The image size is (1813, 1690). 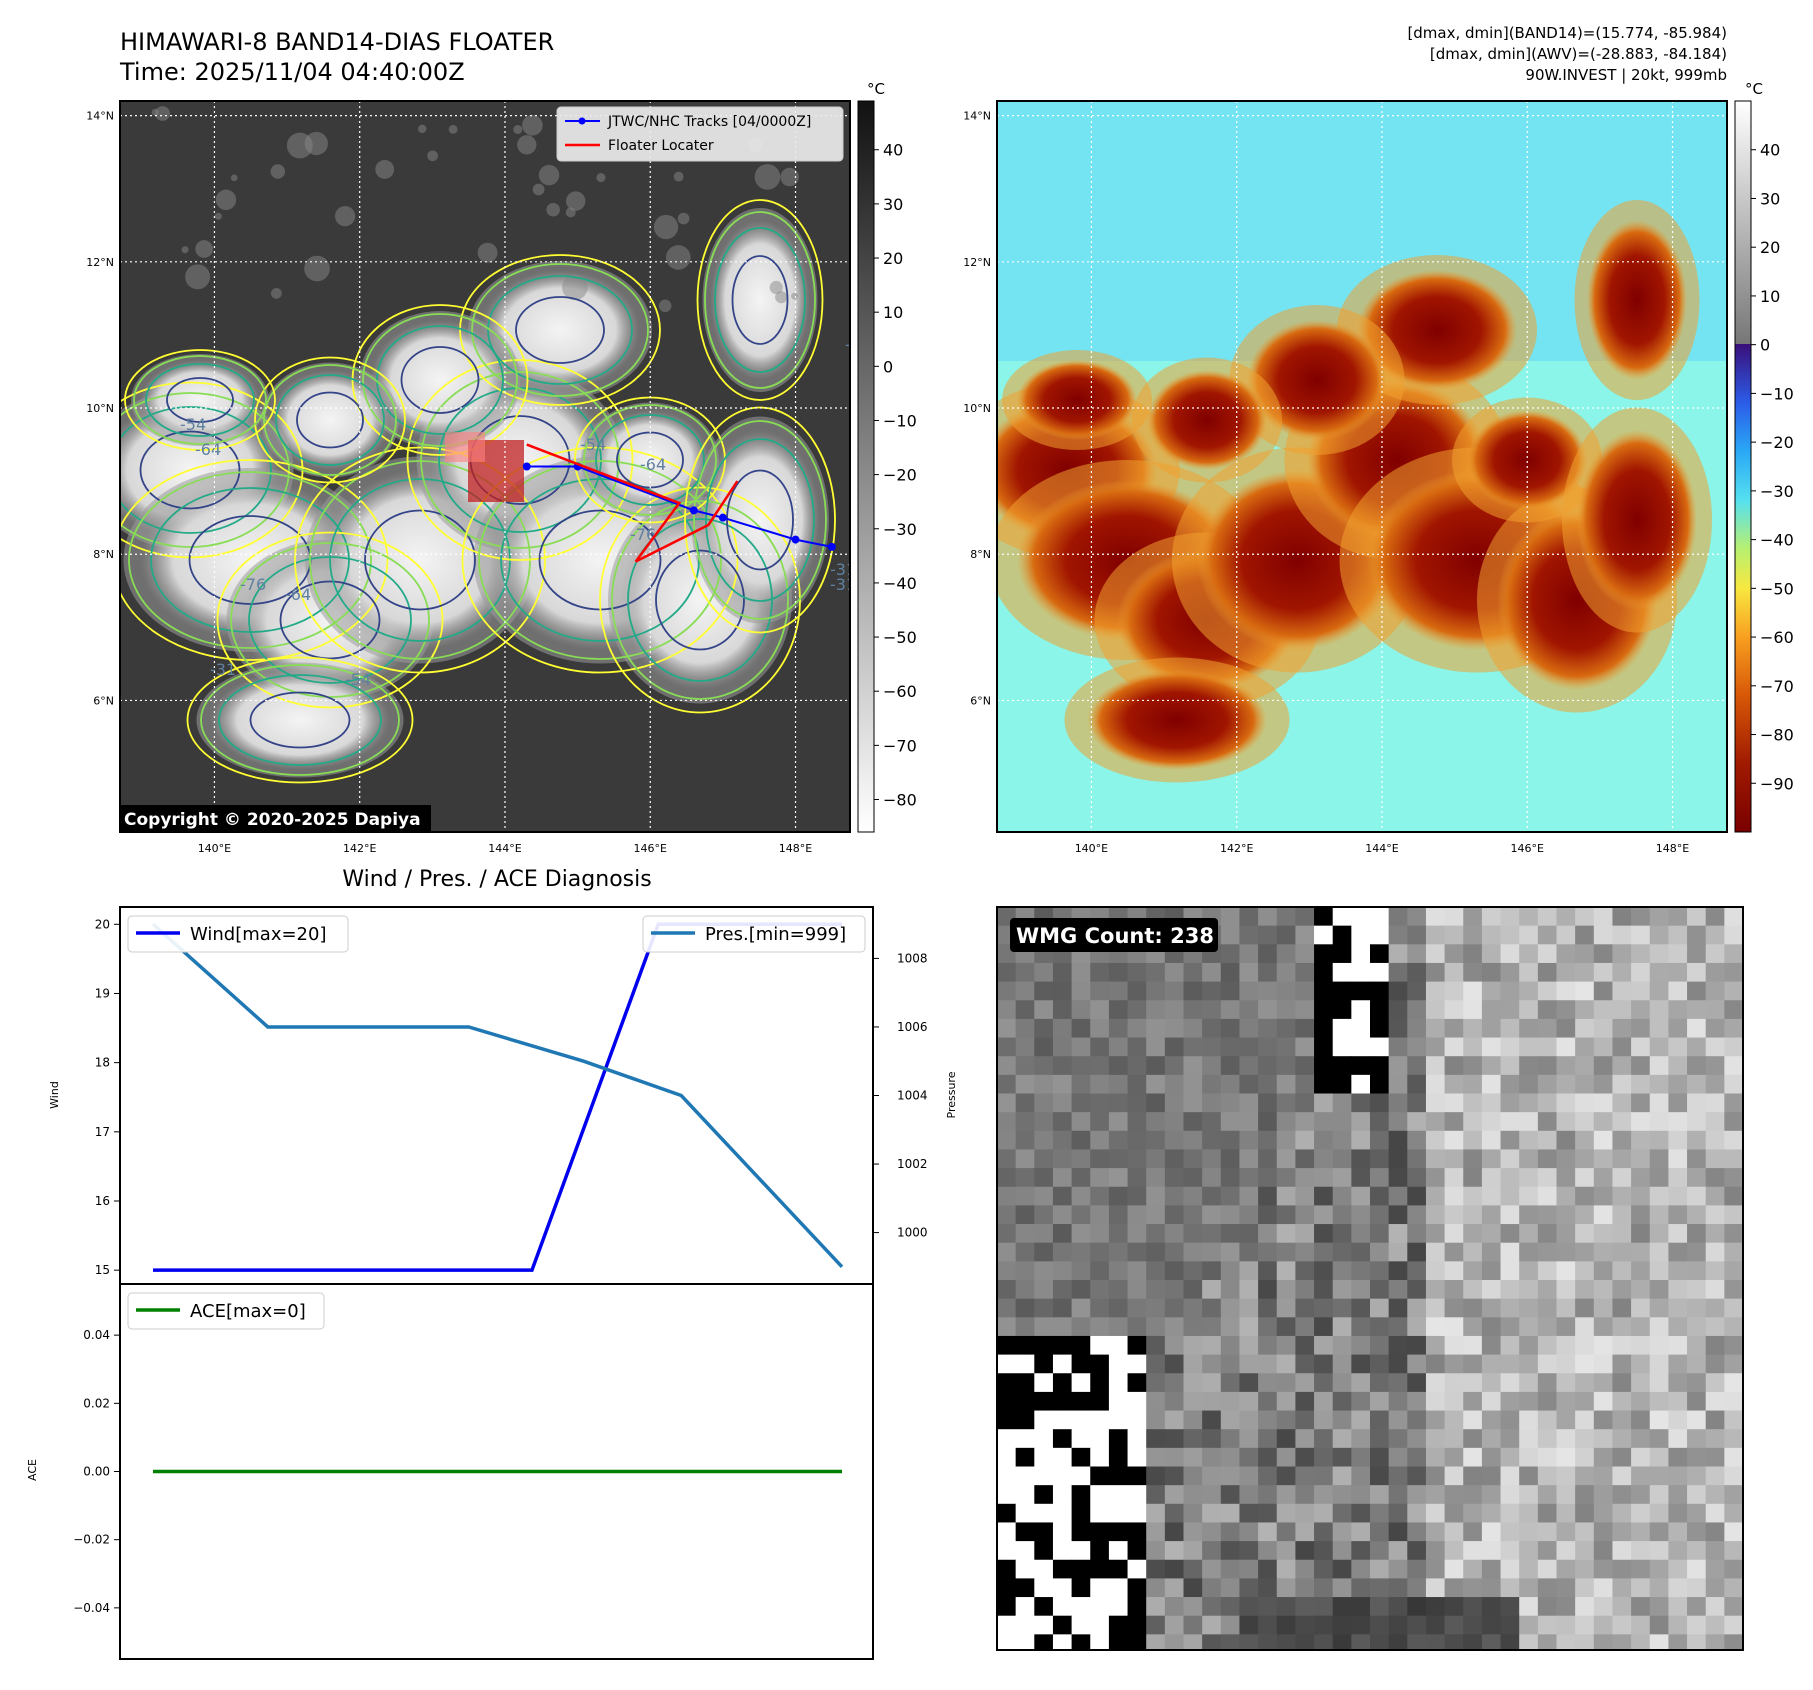 I want to click on ace-tick-label: 0.04, so click(x=96, y=1335).